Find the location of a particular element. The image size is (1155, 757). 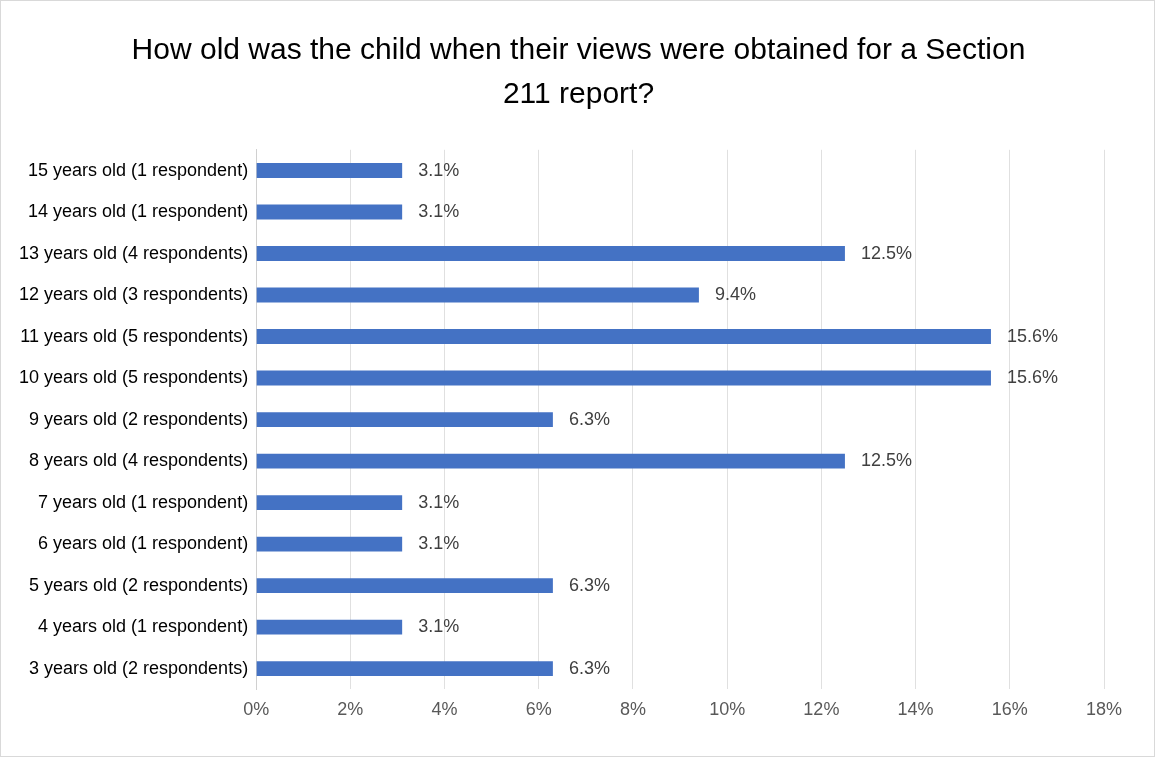

x-tick-label: 18% is located at coordinates (1104, 709).